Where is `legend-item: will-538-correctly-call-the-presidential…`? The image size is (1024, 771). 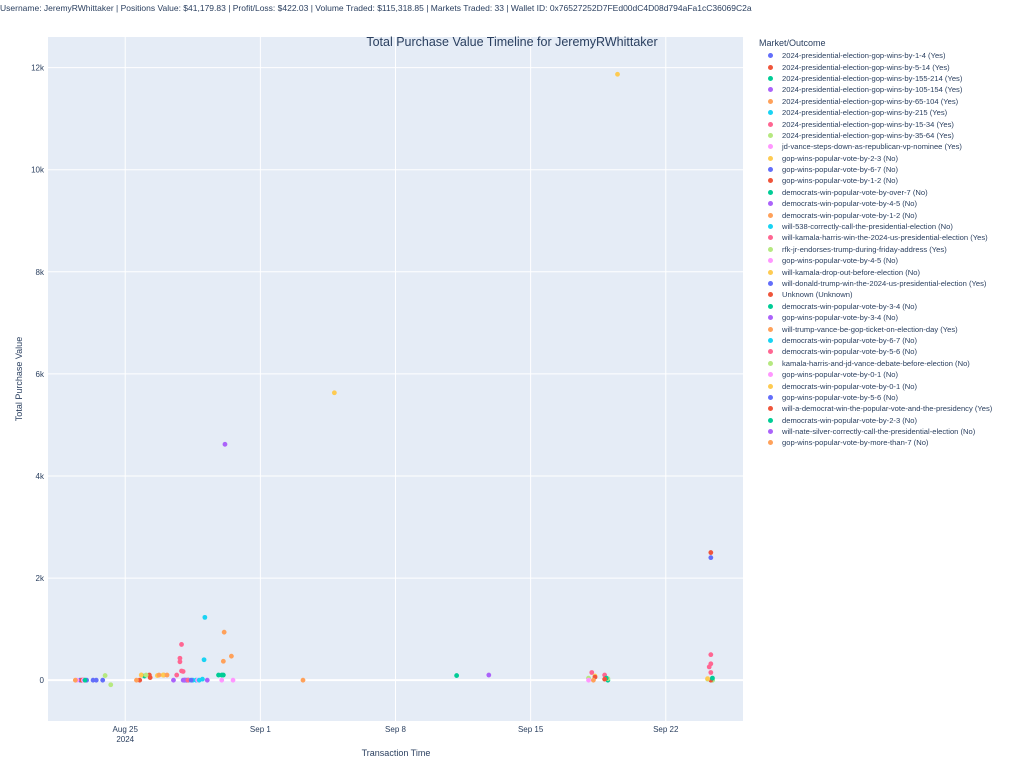
legend-item: will-538-correctly-call-the-presidential… is located at coordinates (890, 226).